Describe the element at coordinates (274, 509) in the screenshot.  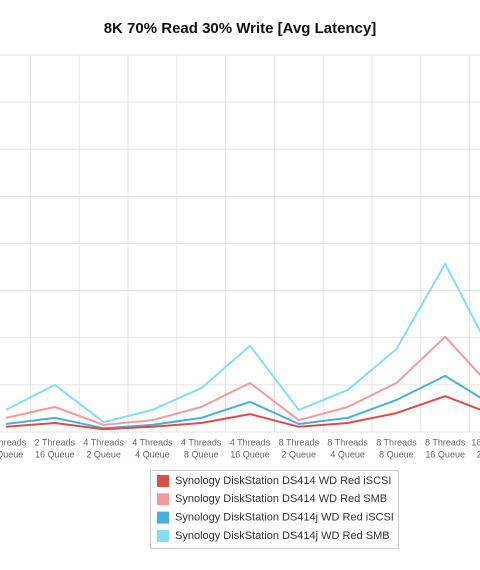
I see `legend-box` at that location.